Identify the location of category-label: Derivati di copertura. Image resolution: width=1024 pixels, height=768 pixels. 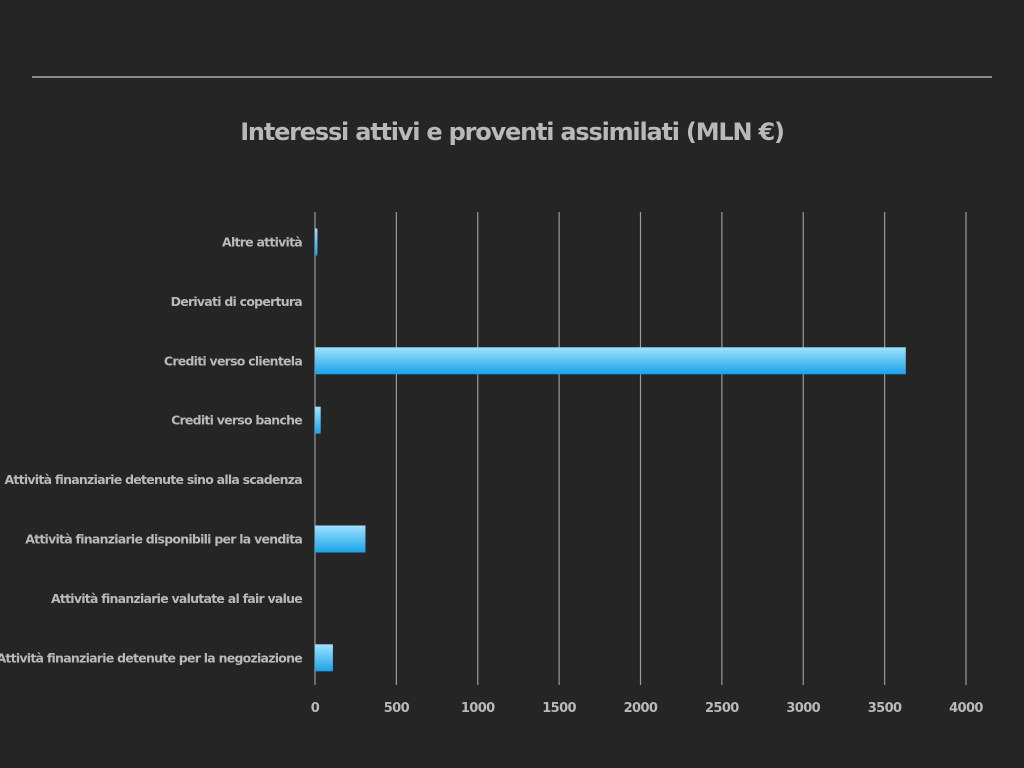
(237, 301).